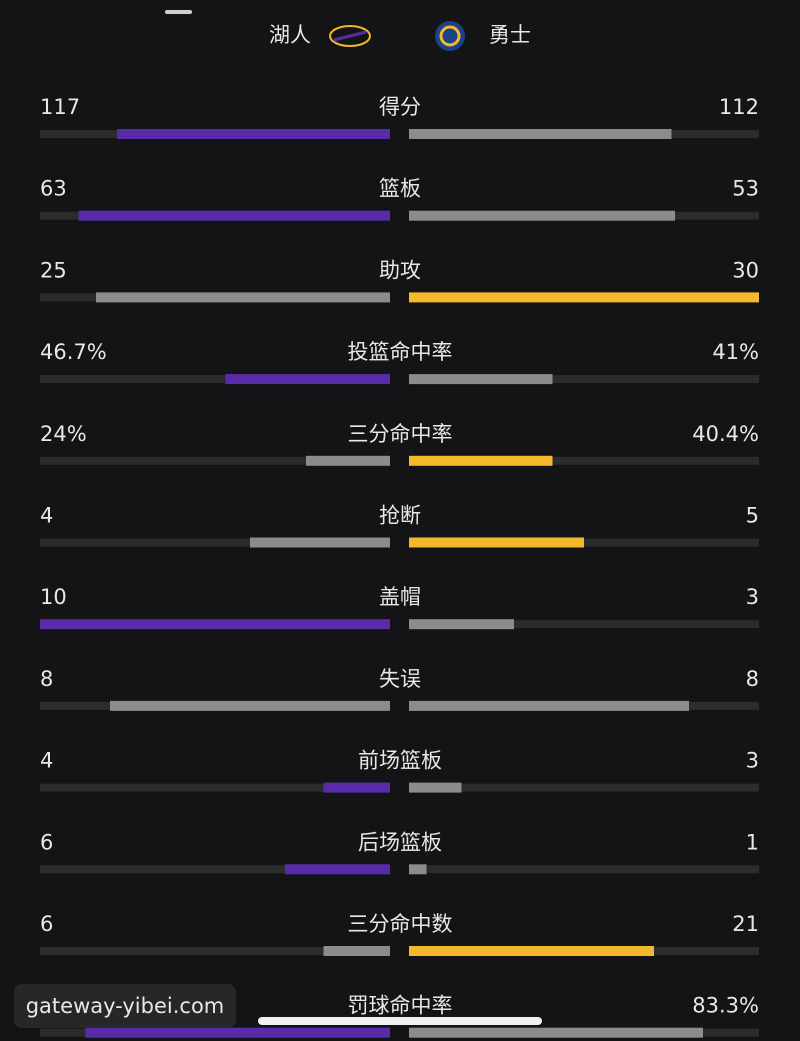 The width and height of the screenshot is (800, 1041). What do you see at coordinates (739, 107) in the screenshot?
I see `away-value: 112` at bounding box center [739, 107].